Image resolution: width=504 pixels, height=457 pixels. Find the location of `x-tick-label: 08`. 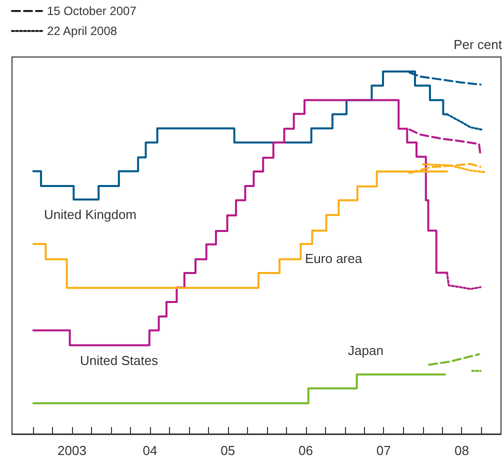

x-tick-label: 08 is located at coordinates (461, 450).